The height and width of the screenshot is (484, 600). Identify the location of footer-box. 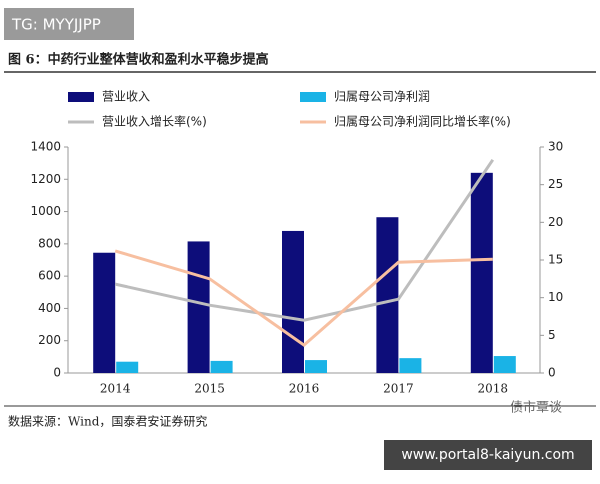
(488, 455).